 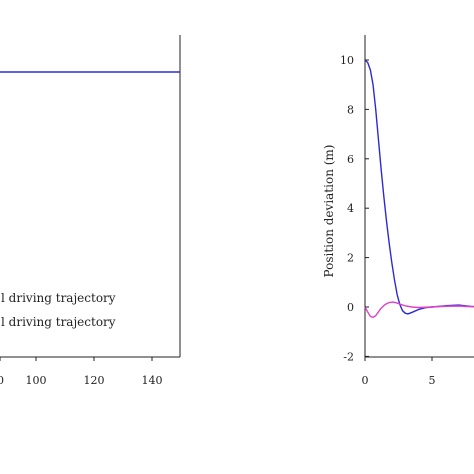 I want to click on right-x-tick-label-5: 5, so click(x=432, y=380).